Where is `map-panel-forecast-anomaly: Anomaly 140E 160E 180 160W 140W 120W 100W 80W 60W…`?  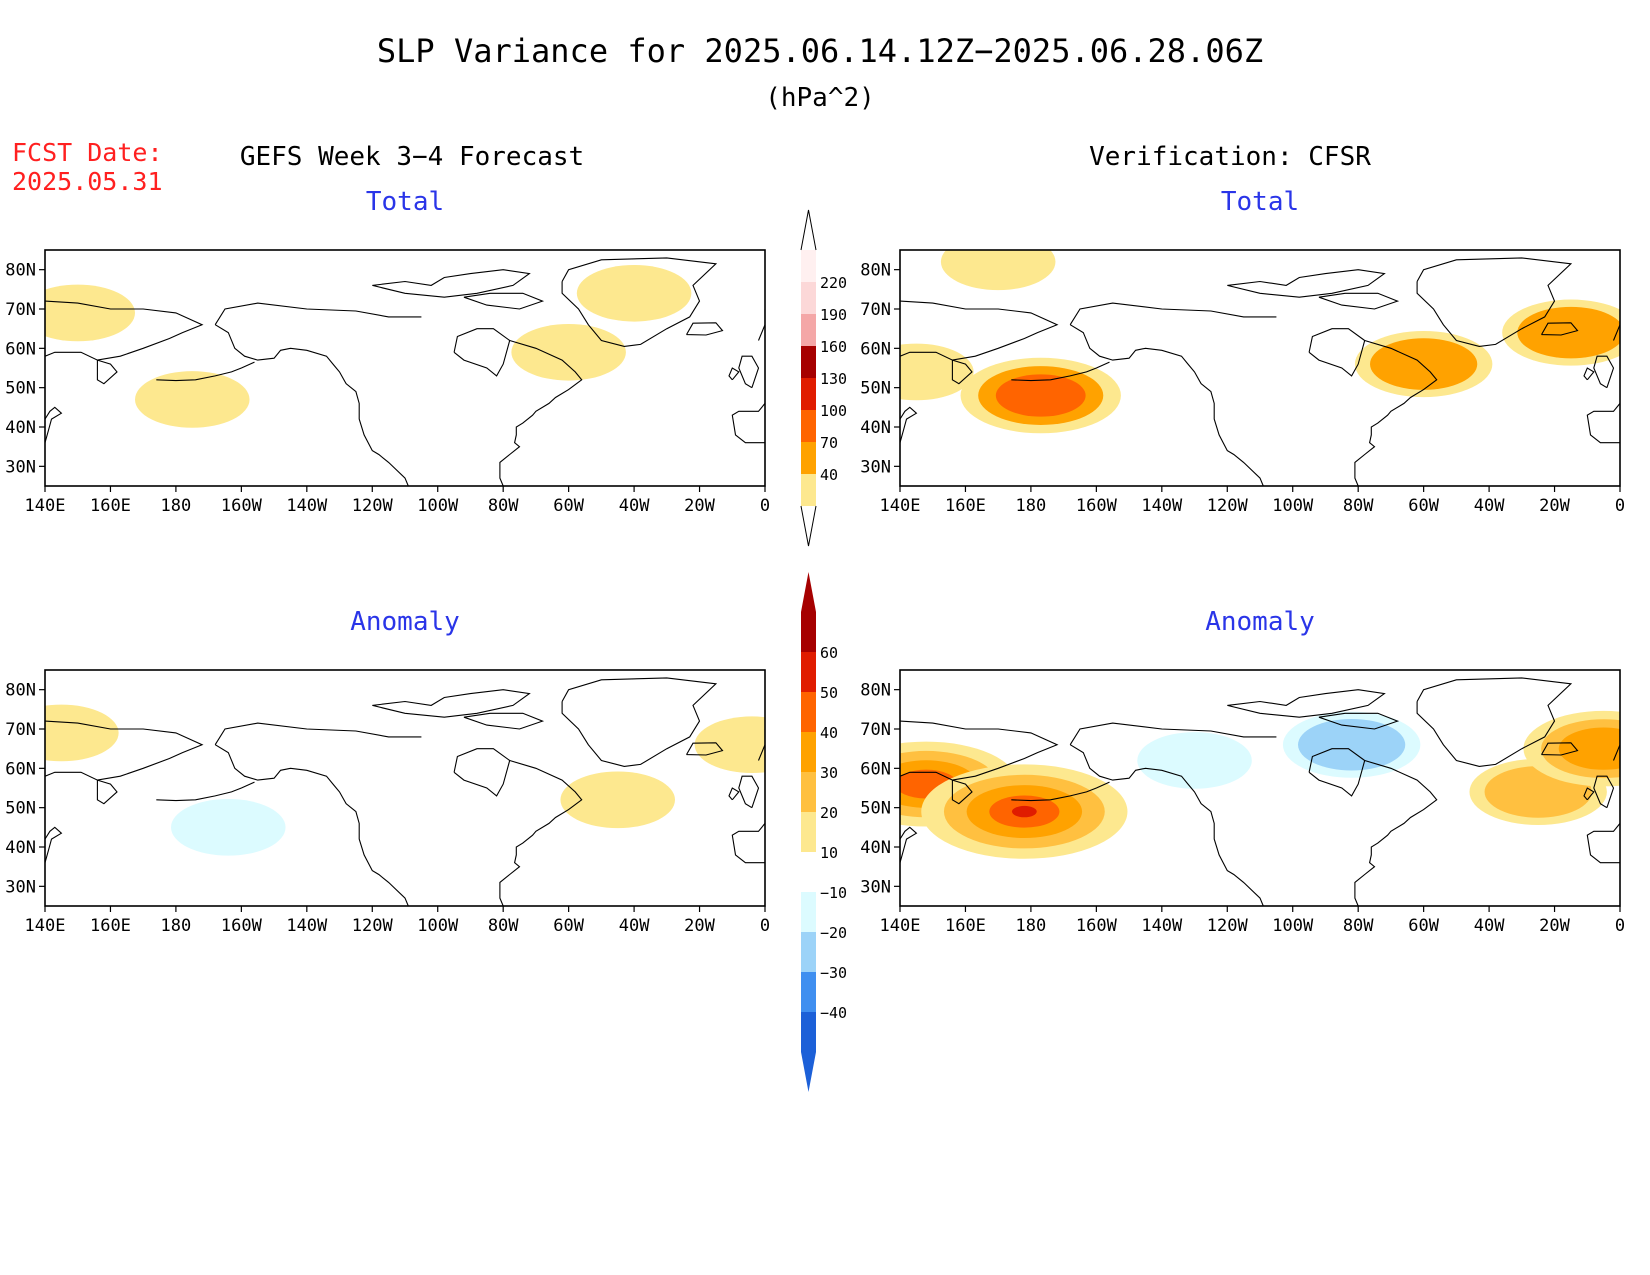 map-panel-forecast-anomaly: Anomaly 140E 160E 180 160W 140W 120W 100W 80W 60W… is located at coordinates (387, 771).